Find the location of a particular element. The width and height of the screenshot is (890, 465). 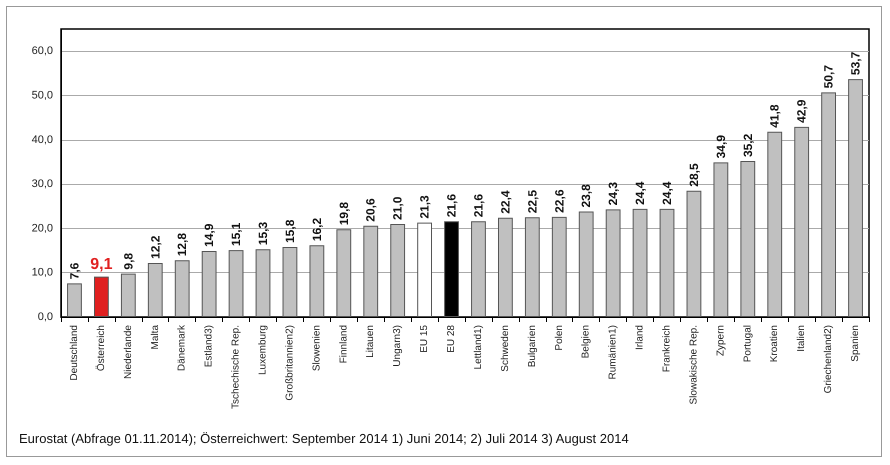

data-label: 41,8 is located at coordinates (775, 116).